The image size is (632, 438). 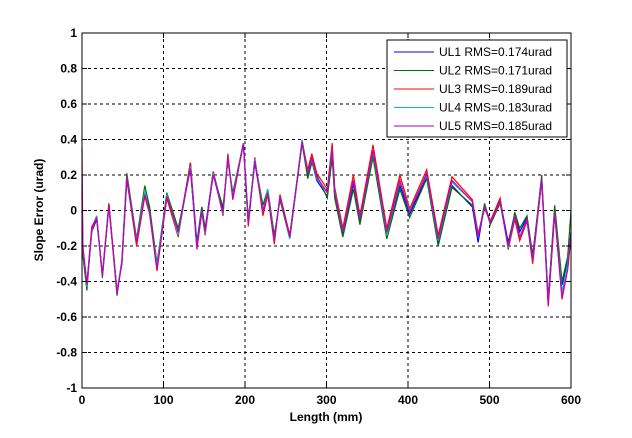 What do you see at coordinates (495, 89) in the screenshot?
I see `legend-label: UL3 RMS=0.189urad` at bounding box center [495, 89].